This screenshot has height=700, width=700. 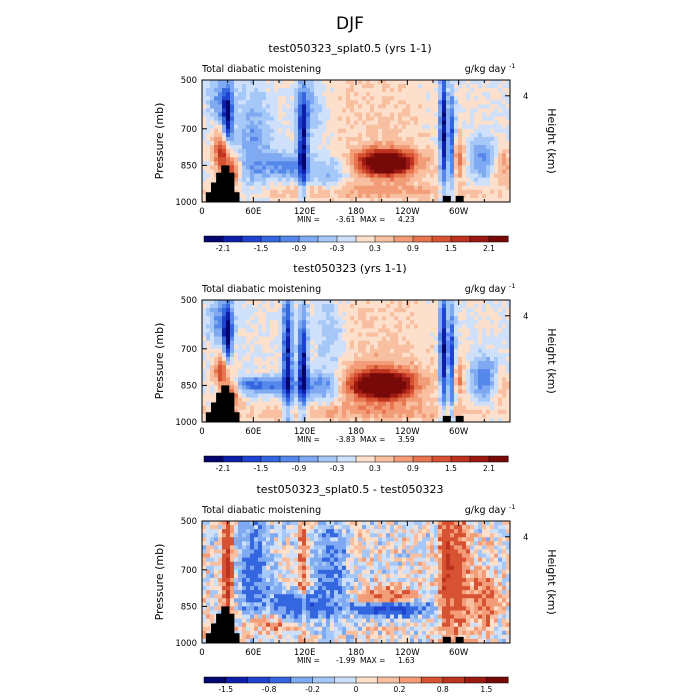 I want to click on colorbar-label: -2.1, so click(x=223, y=248).